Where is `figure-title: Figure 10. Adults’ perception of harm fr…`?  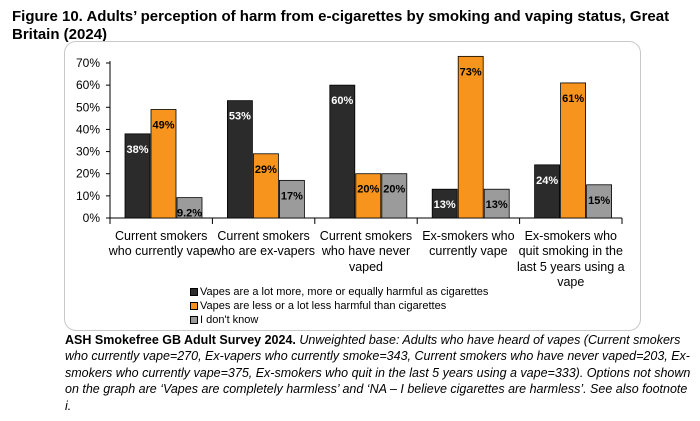 figure-title: Figure 10. Adults’ perception of harm fr… is located at coordinates (341, 25).